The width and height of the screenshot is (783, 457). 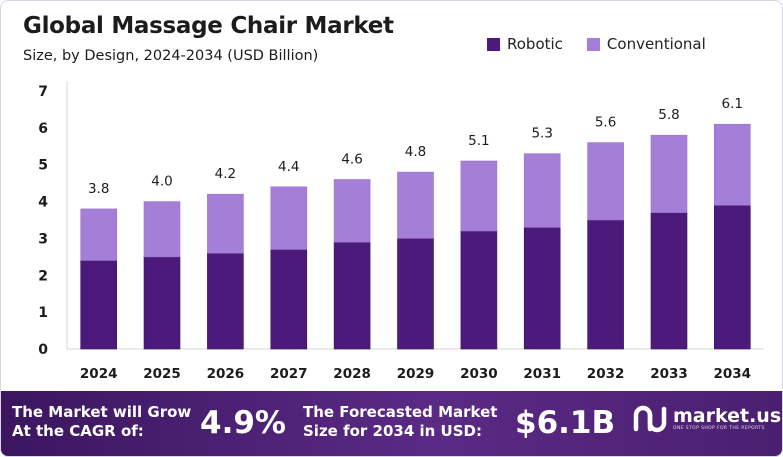 I want to click on cagr-caption: The Market will Grow At the CAGR of:, so click(x=101, y=422).